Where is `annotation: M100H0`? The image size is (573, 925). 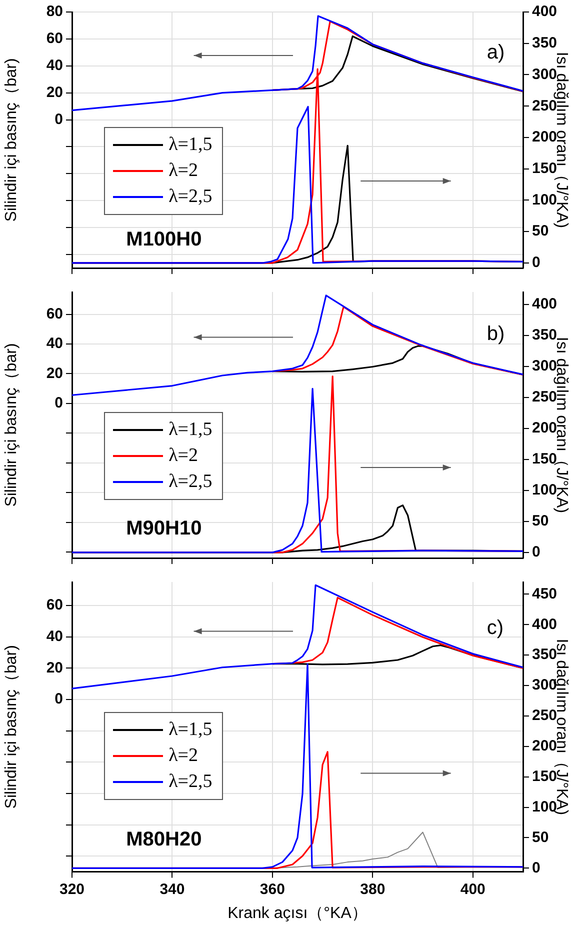
annotation: M100H0 is located at coordinates (164, 239).